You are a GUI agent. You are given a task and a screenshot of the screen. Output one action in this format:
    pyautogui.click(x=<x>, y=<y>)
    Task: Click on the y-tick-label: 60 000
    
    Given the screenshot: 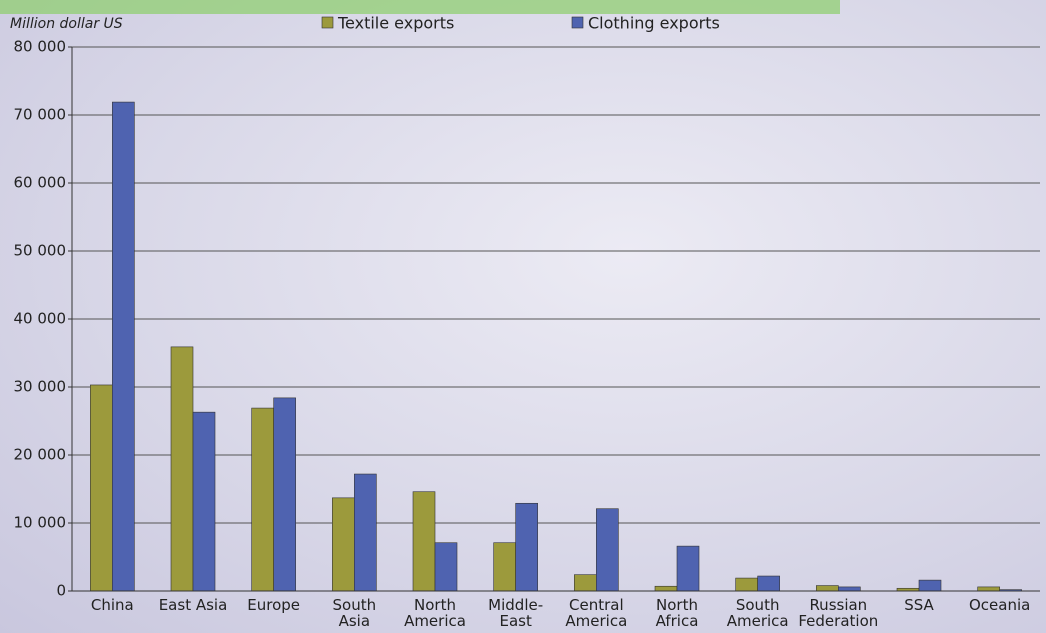 What is the action you would take?
    pyautogui.click(x=40, y=183)
    